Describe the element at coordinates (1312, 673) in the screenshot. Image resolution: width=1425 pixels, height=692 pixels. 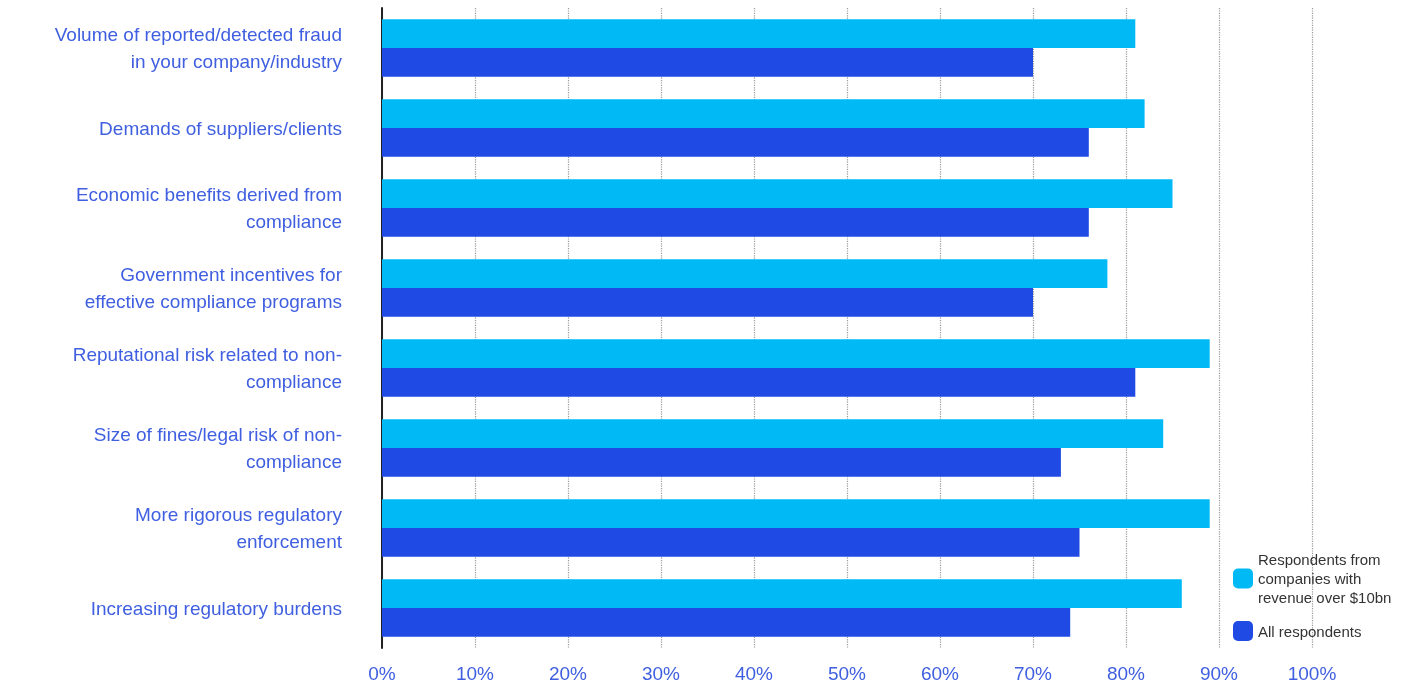
I see `x-tick-label: 100%` at that location.